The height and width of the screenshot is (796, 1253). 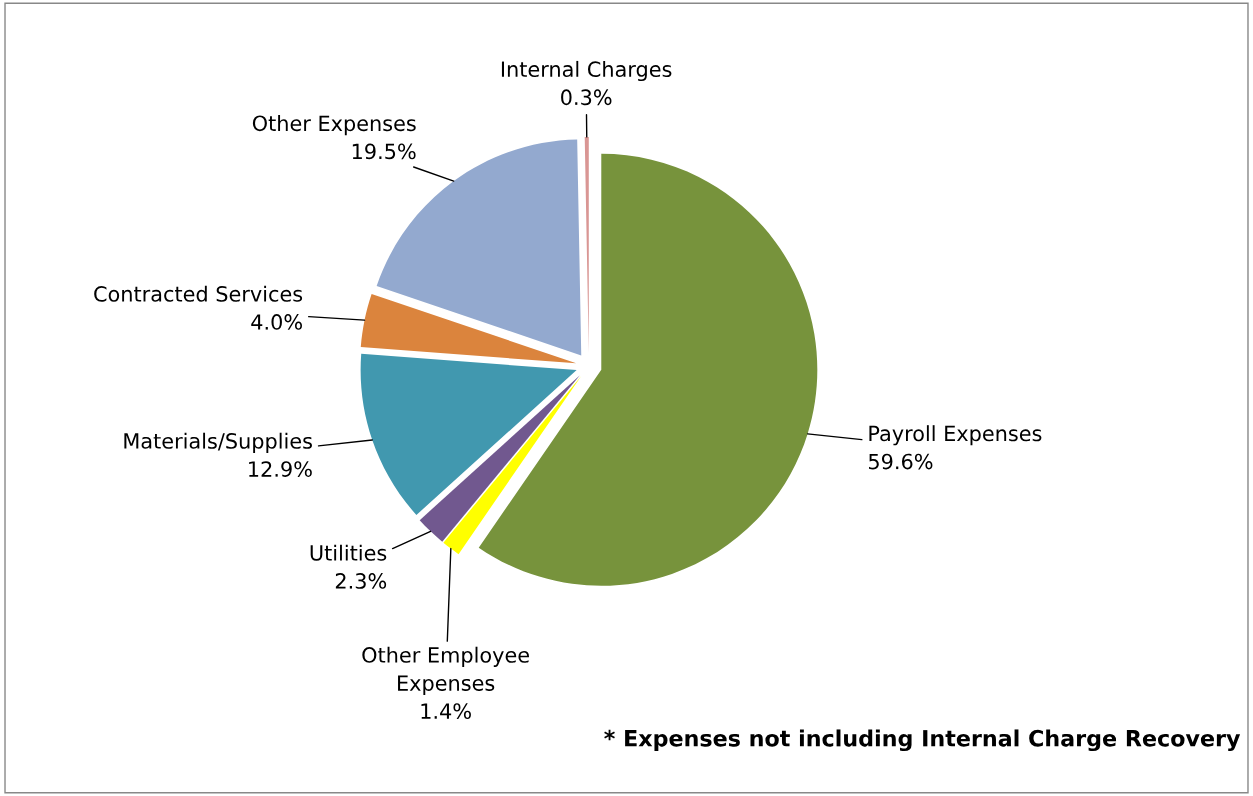 I want to click on data-label: 19.5%, so click(x=384, y=151).